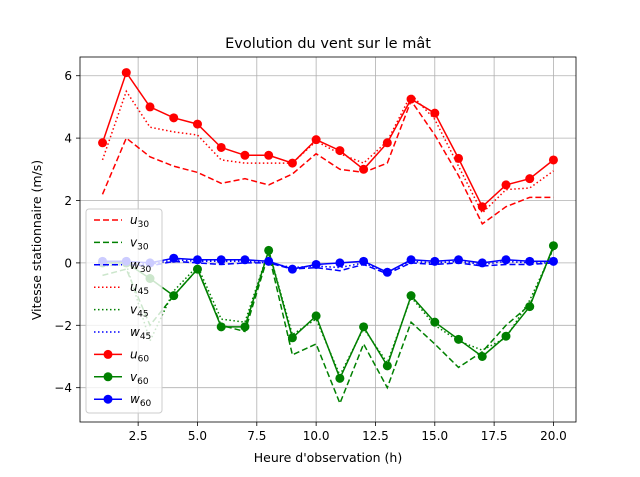 This screenshot has width=640, height=477. I want to click on legend-label-v30: v30, so click(139, 243).